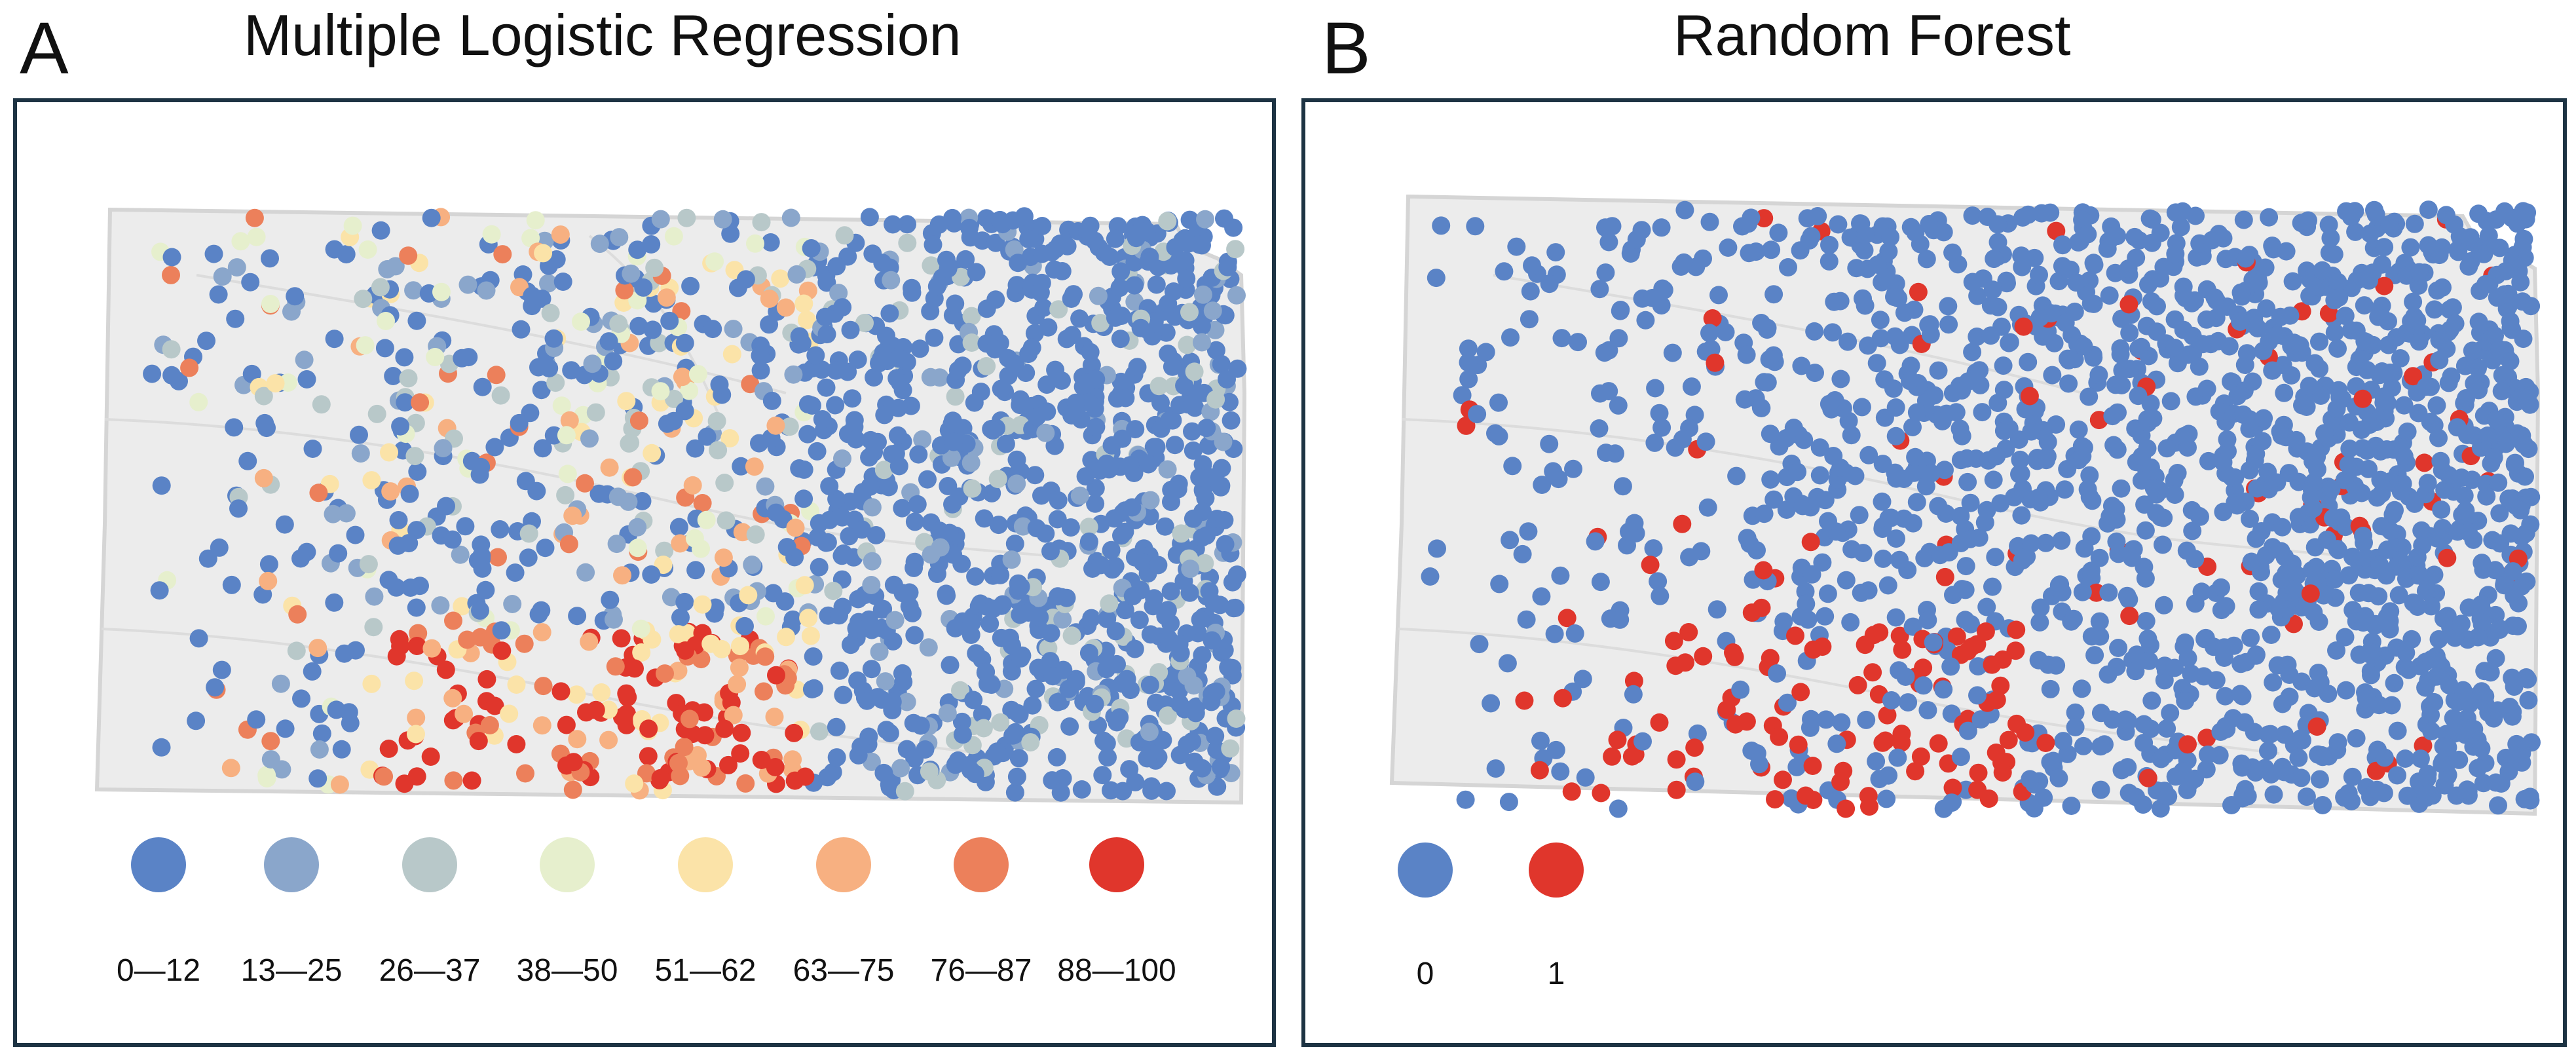  What do you see at coordinates (1116, 970) in the screenshot?
I see `legend-a-label-7: 88—100` at bounding box center [1116, 970].